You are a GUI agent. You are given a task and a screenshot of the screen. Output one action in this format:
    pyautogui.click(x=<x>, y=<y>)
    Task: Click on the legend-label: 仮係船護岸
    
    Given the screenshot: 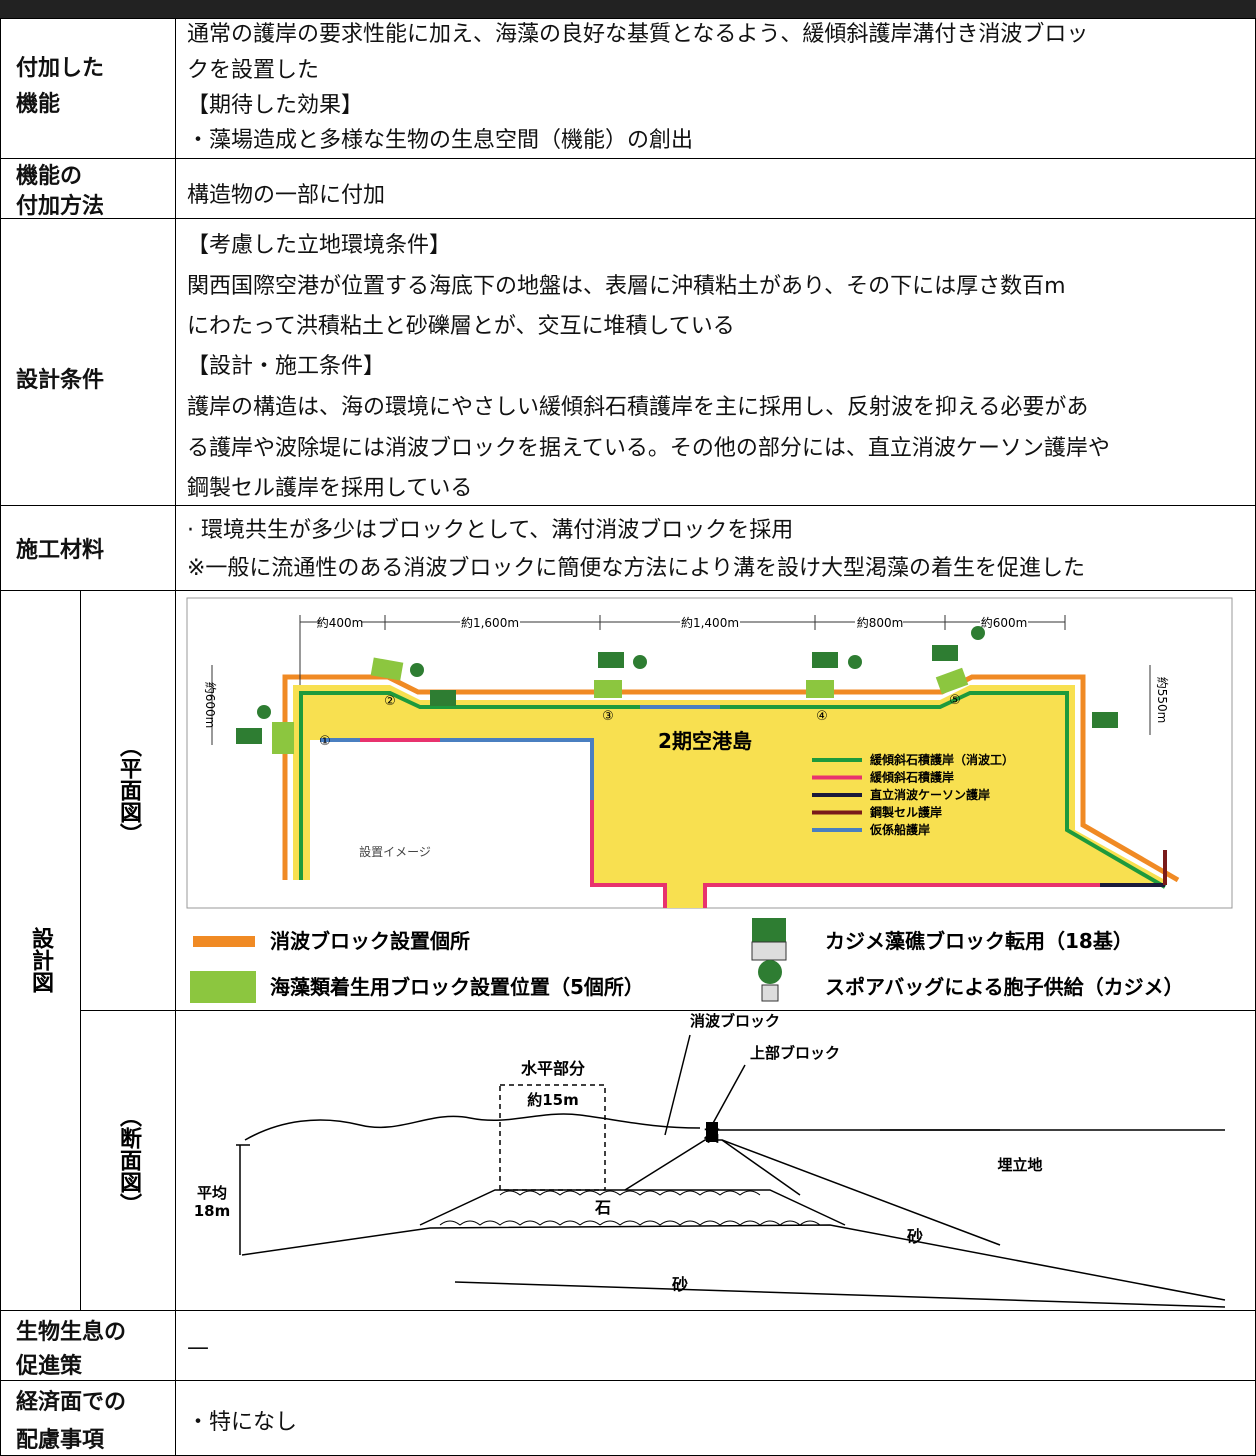 What is the action you would take?
    pyautogui.click(x=899, y=829)
    